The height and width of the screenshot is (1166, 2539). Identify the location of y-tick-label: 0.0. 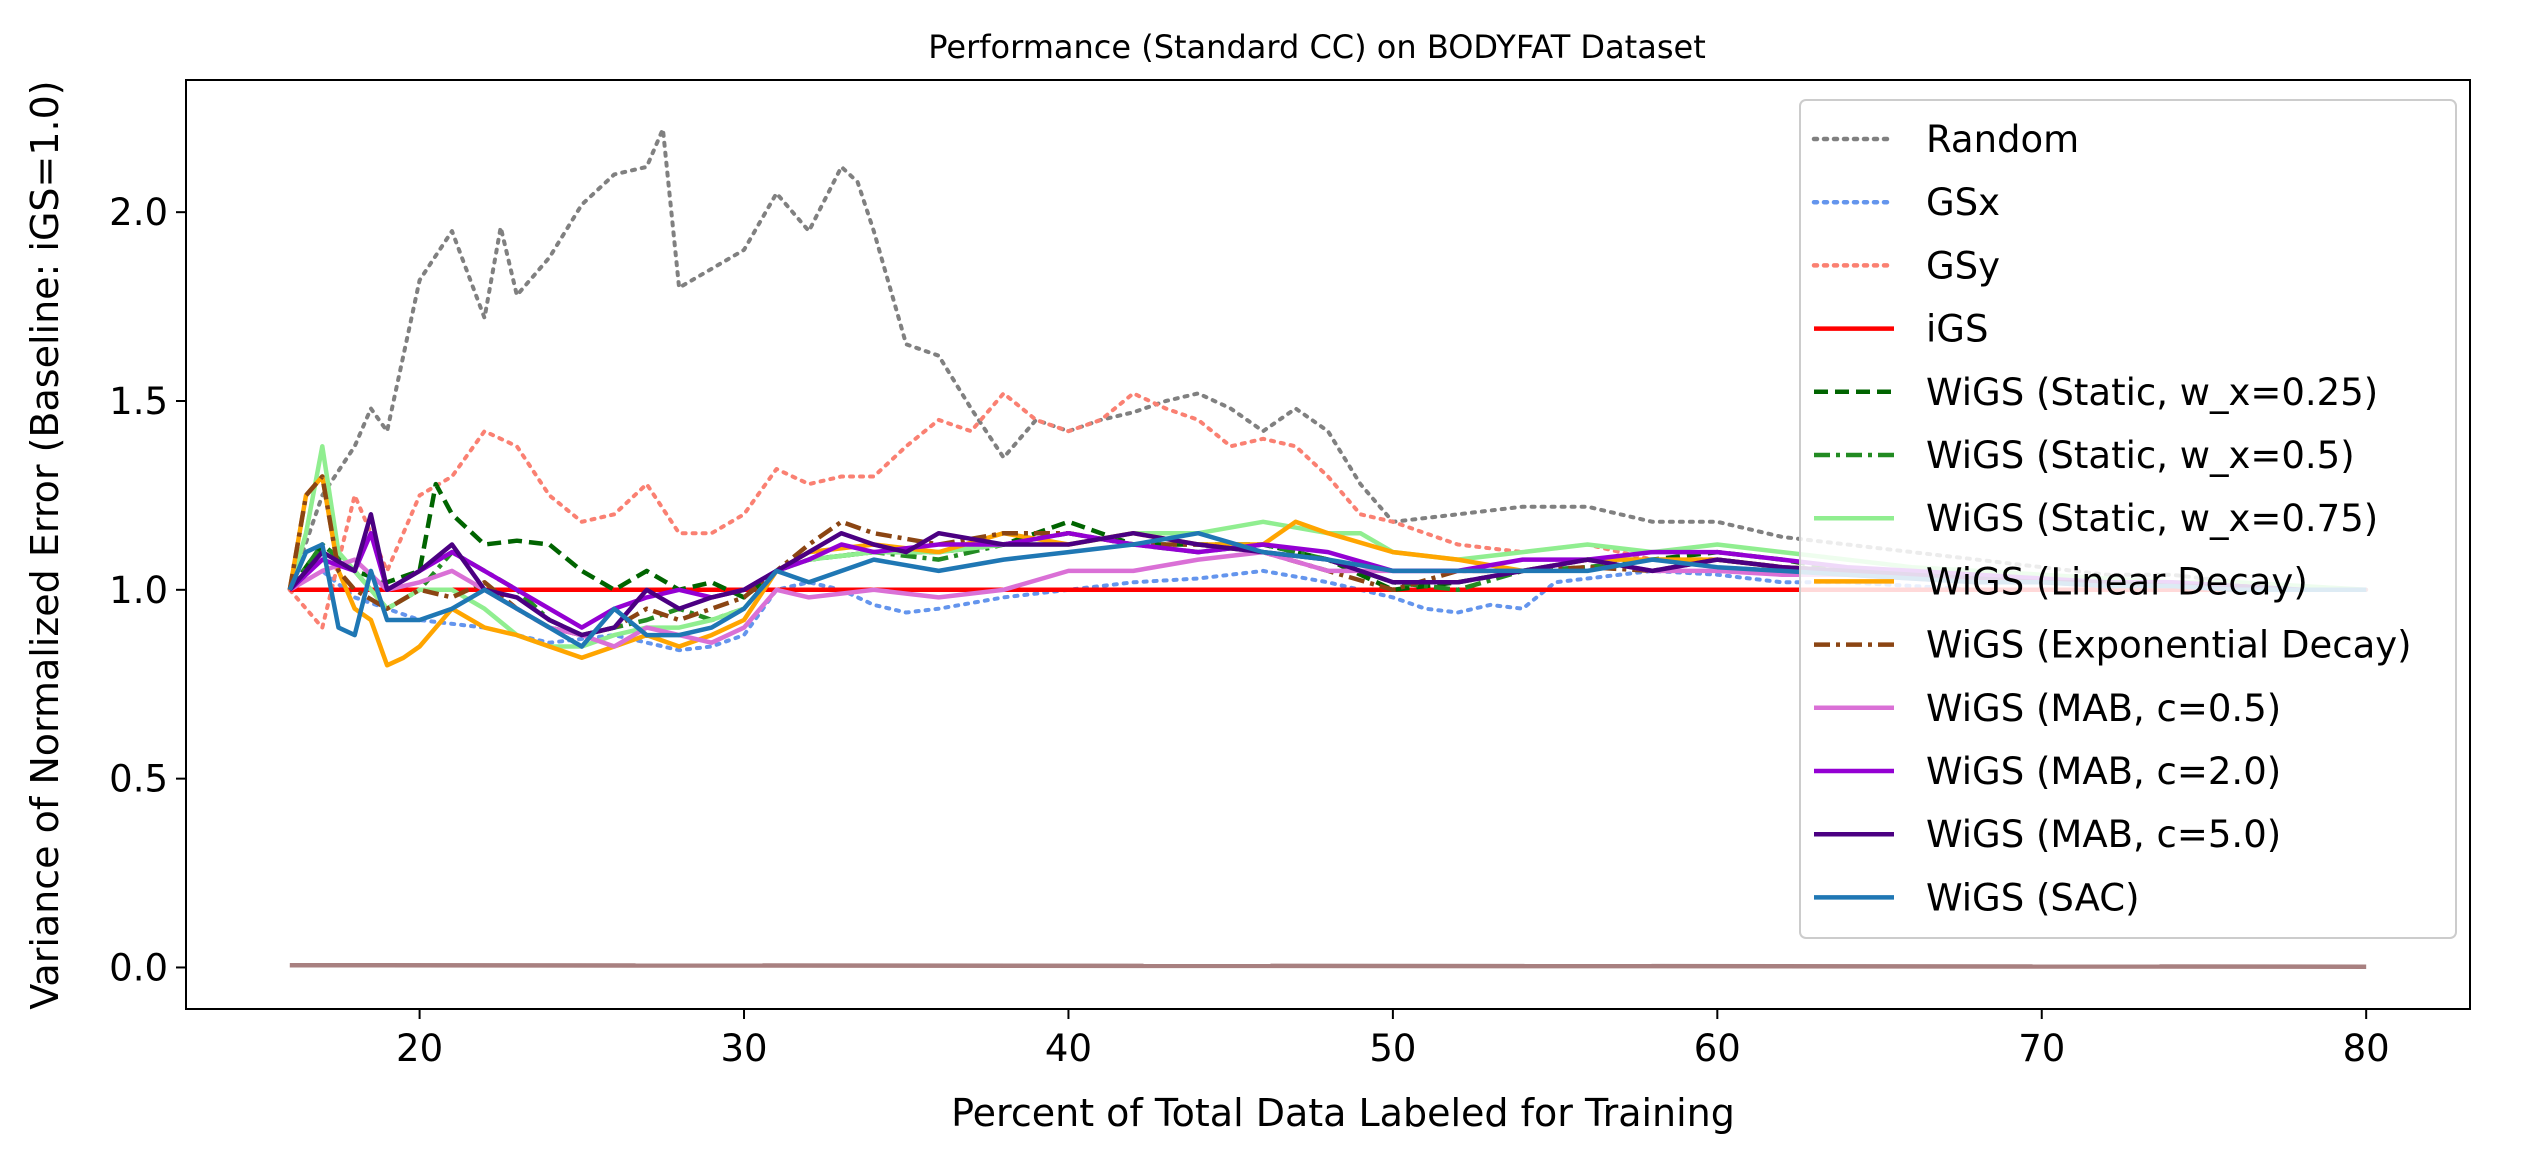
(138, 967).